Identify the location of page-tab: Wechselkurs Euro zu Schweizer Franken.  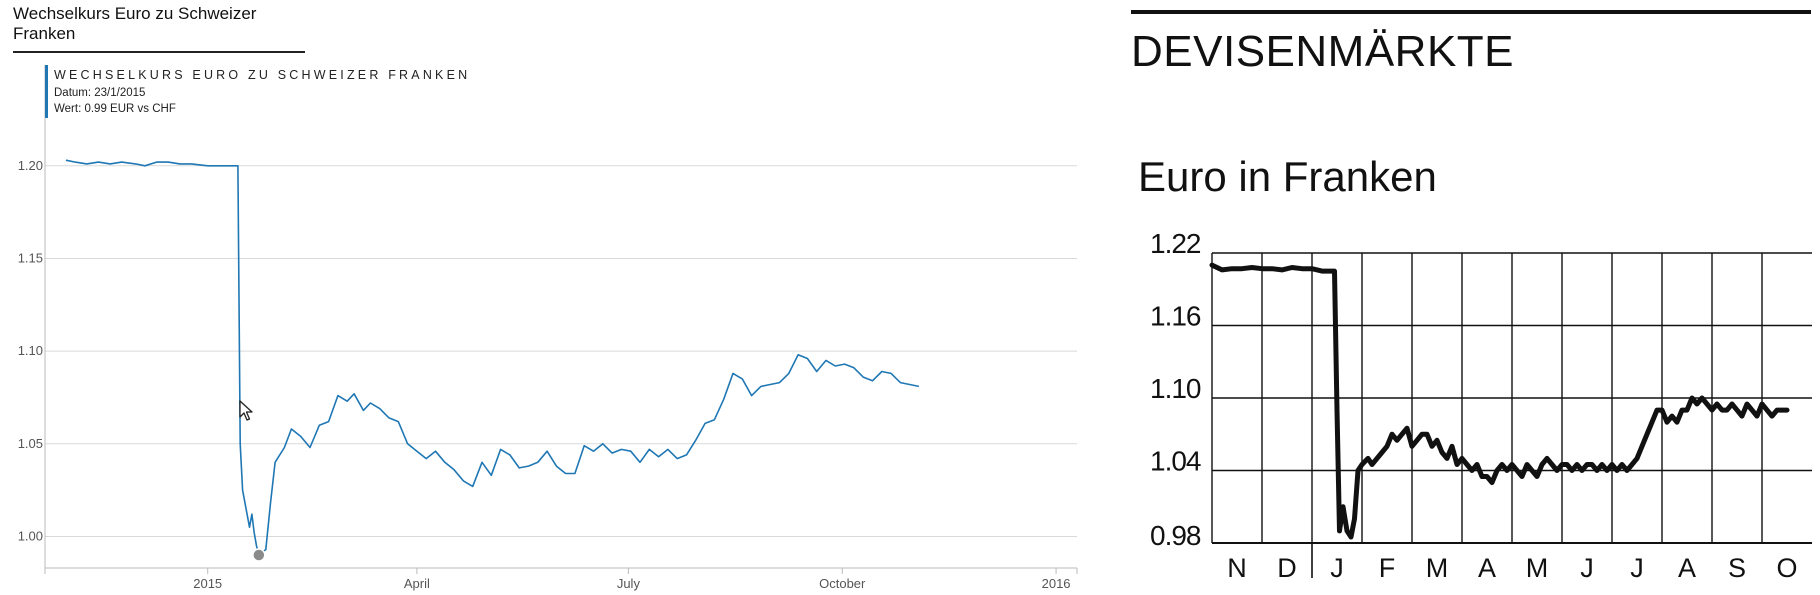
(159, 28).